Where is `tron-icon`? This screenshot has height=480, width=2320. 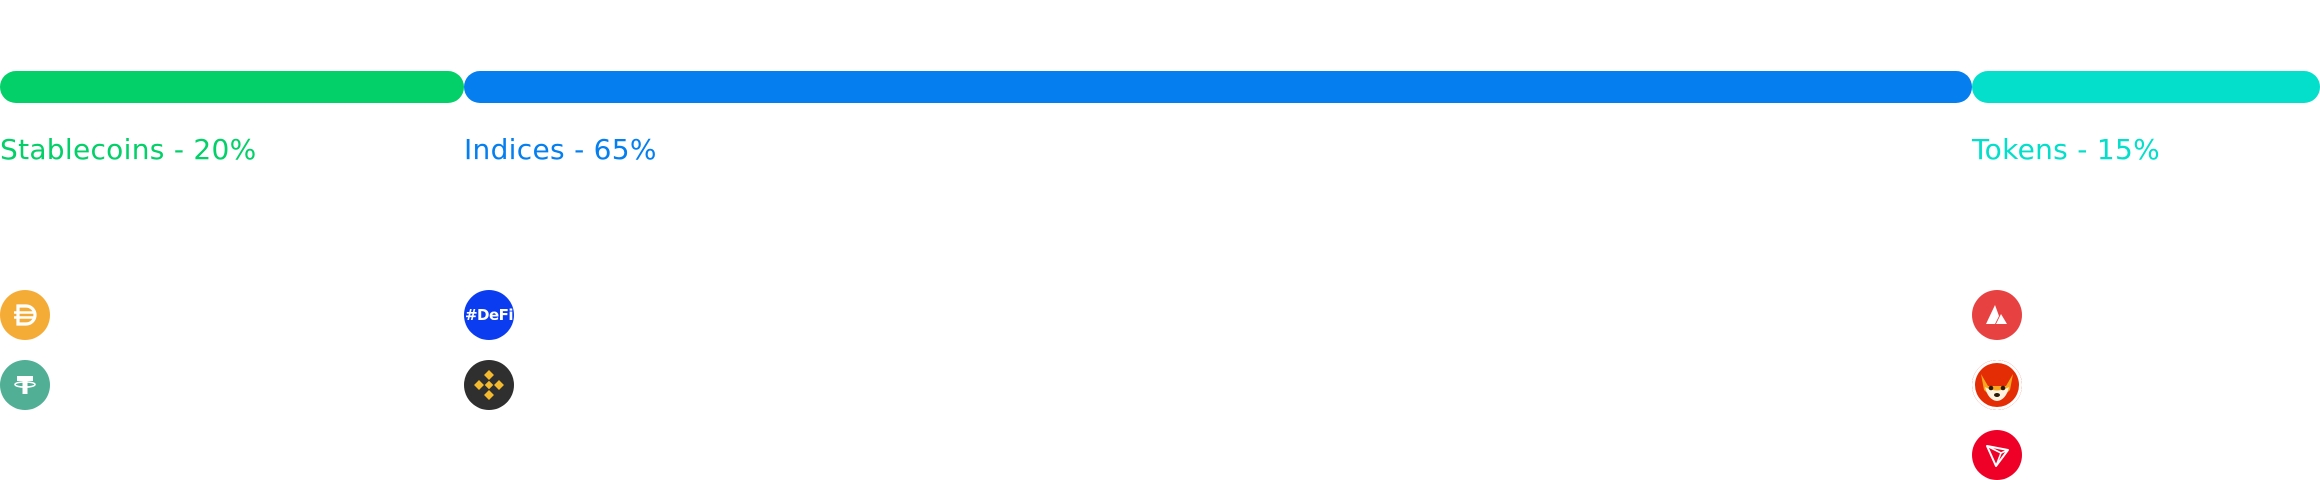
tron-icon is located at coordinates (1997, 455).